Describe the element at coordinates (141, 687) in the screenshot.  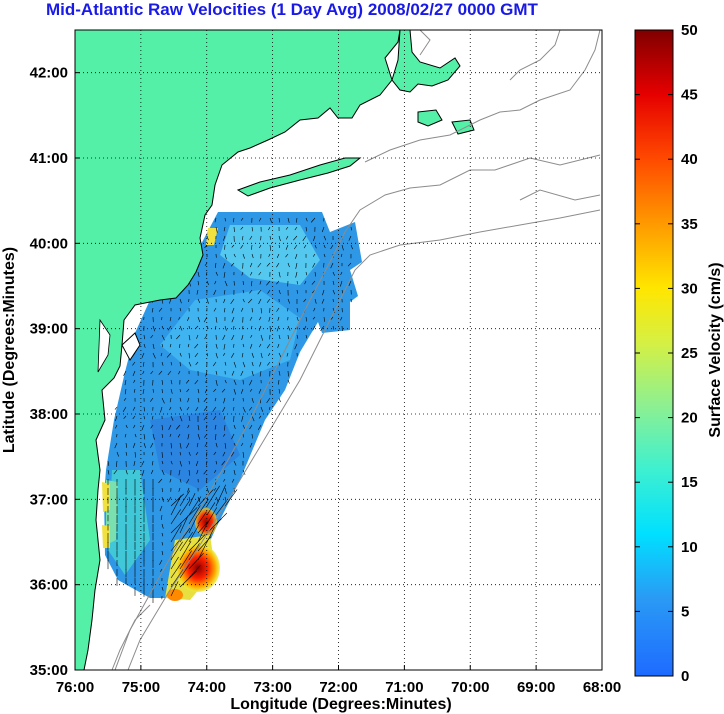
I see `x-tick-label: 75:00` at that location.